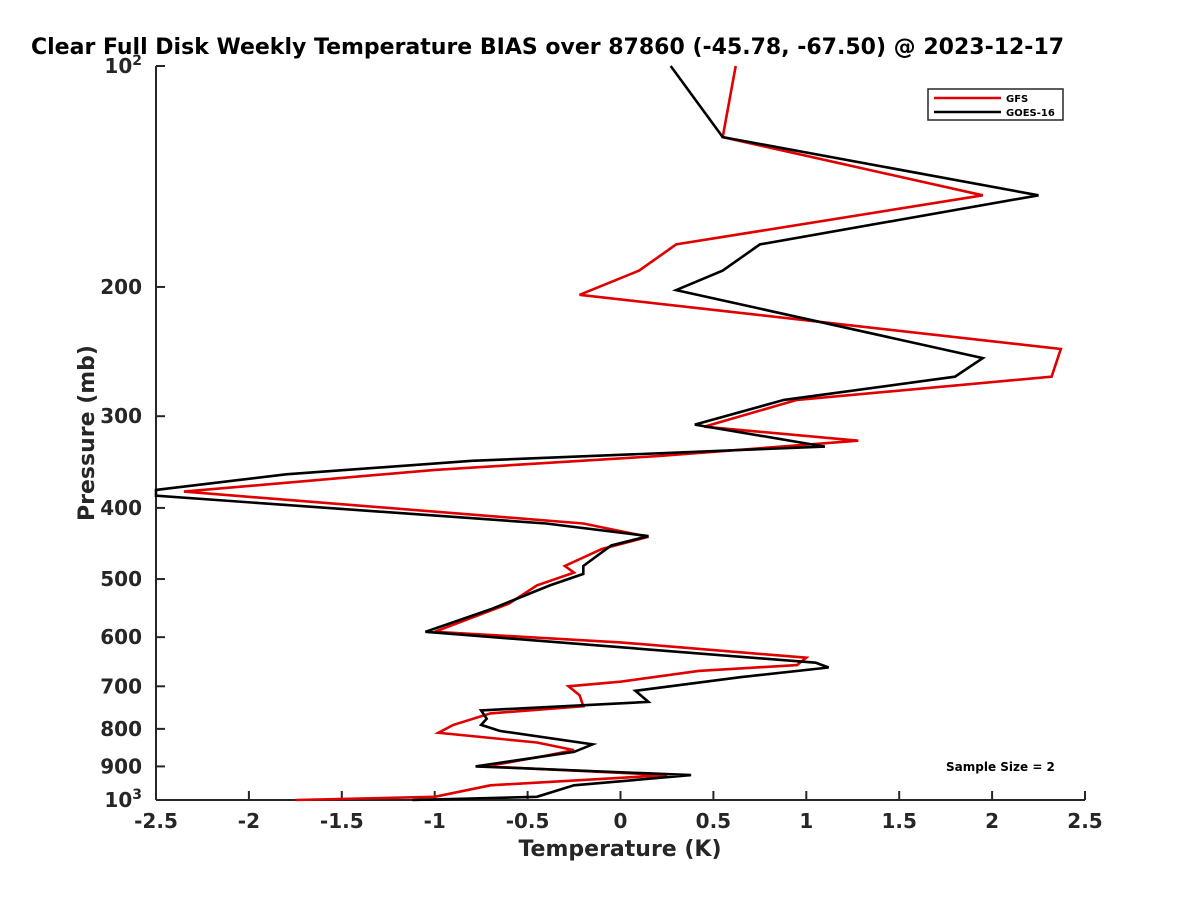 The image size is (1200, 900). What do you see at coordinates (121, 508) in the screenshot?
I see `y-tick-label: 400` at bounding box center [121, 508].